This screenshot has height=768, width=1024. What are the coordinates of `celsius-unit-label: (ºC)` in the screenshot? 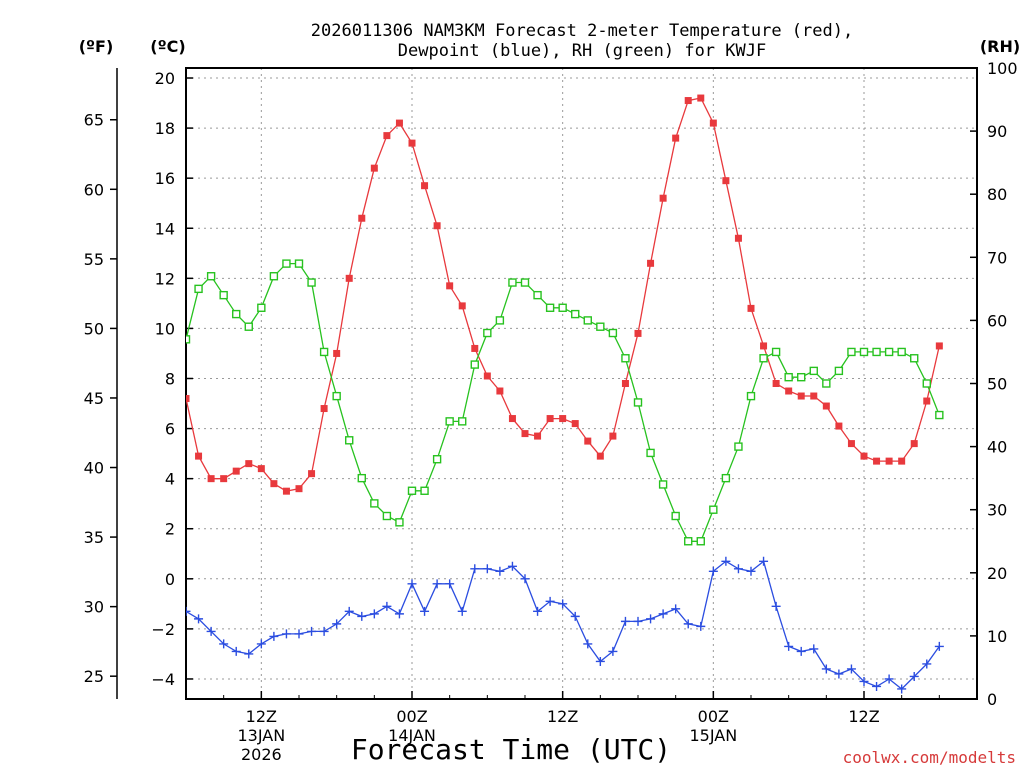 It's located at (167, 46).